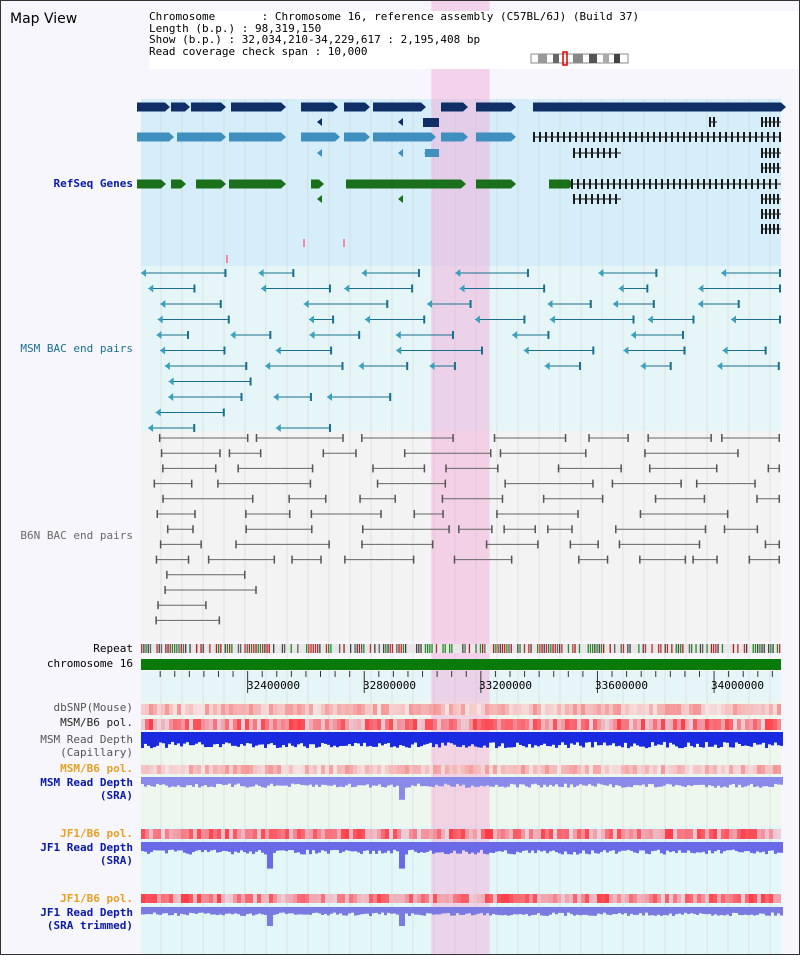  Describe the element at coordinates (96, 833) in the screenshot. I see `track-label-jf1-b6-pol: JF1/B6 pol.` at that location.